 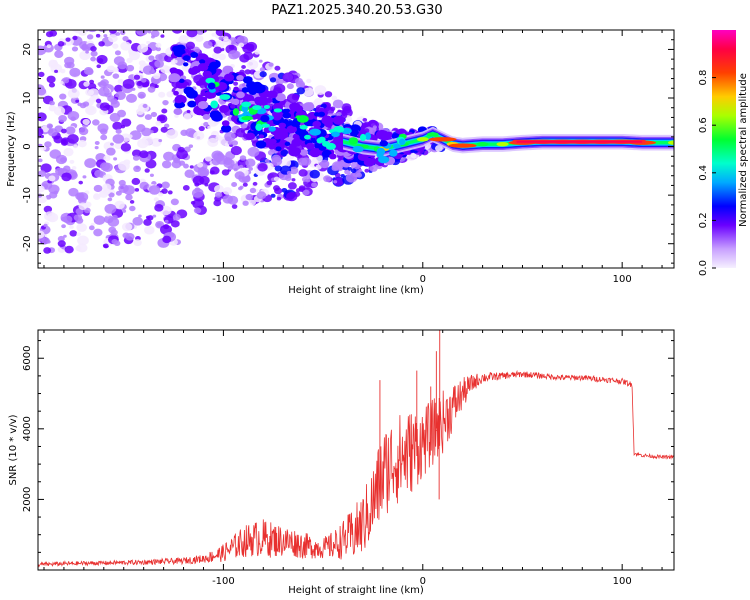 What do you see at coordinates (27, 195) in the screenshot?
I see `spectrogram-y-tick-label: -10` at bounding box center [27, 195].